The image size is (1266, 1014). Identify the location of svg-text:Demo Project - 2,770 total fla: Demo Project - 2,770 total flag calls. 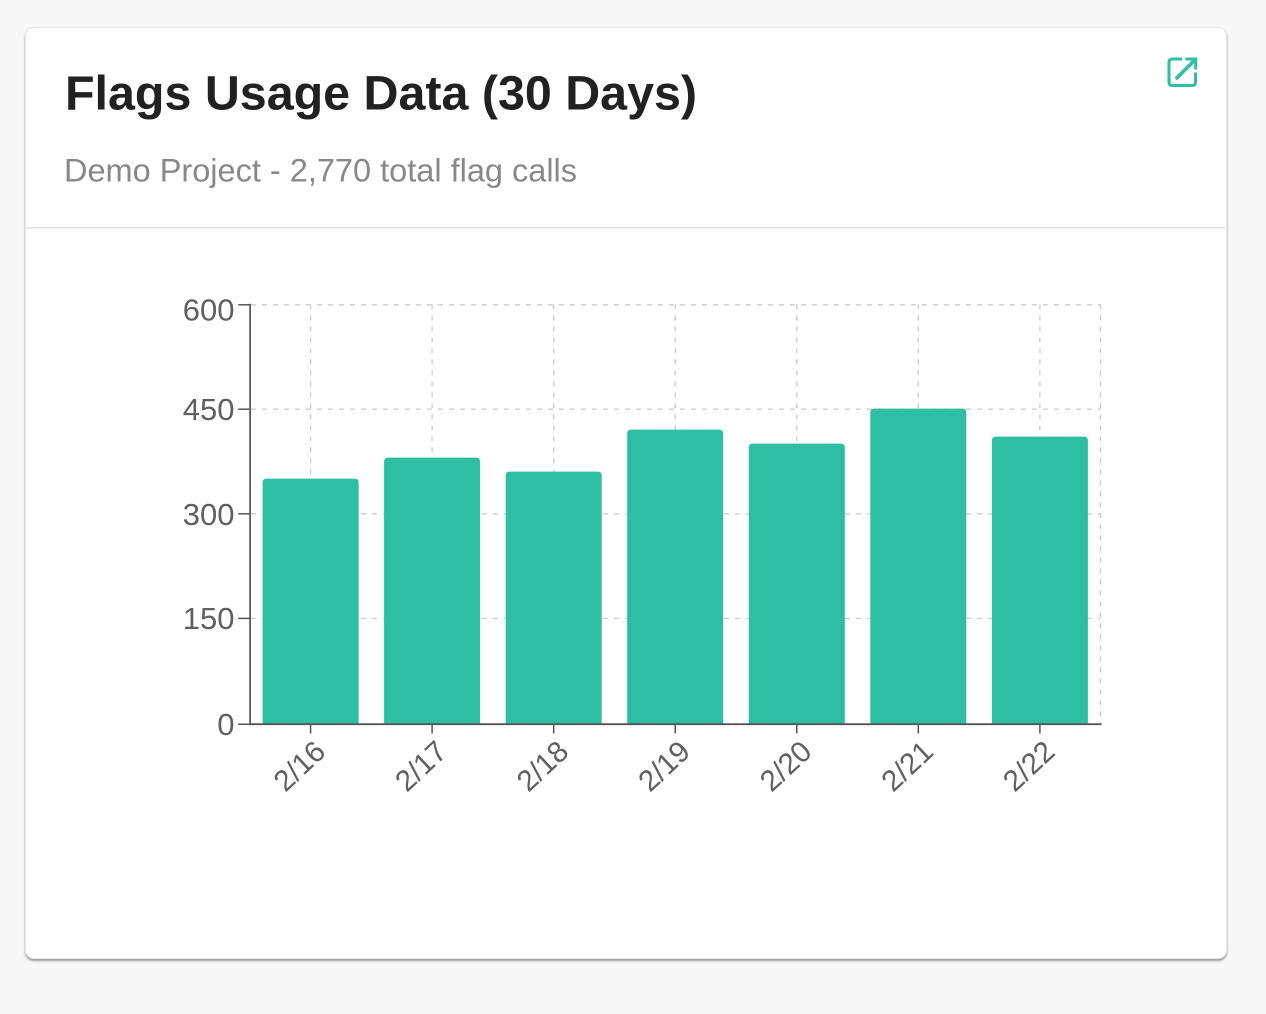
(320, 170).